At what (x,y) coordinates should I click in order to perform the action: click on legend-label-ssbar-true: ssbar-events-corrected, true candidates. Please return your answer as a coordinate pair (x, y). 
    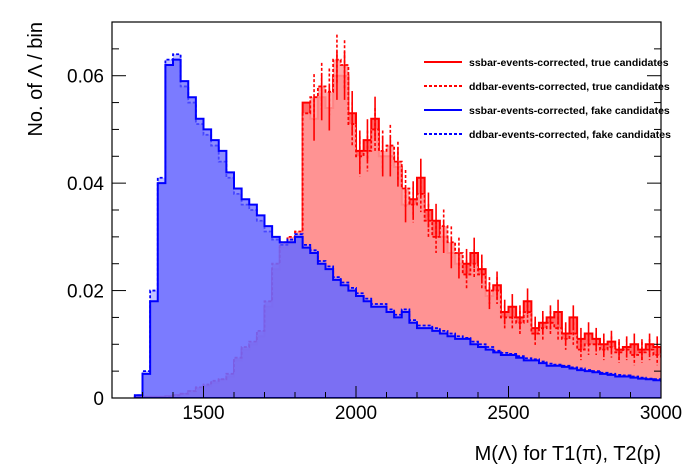
    Looking at the image, I should click on (569, 63).